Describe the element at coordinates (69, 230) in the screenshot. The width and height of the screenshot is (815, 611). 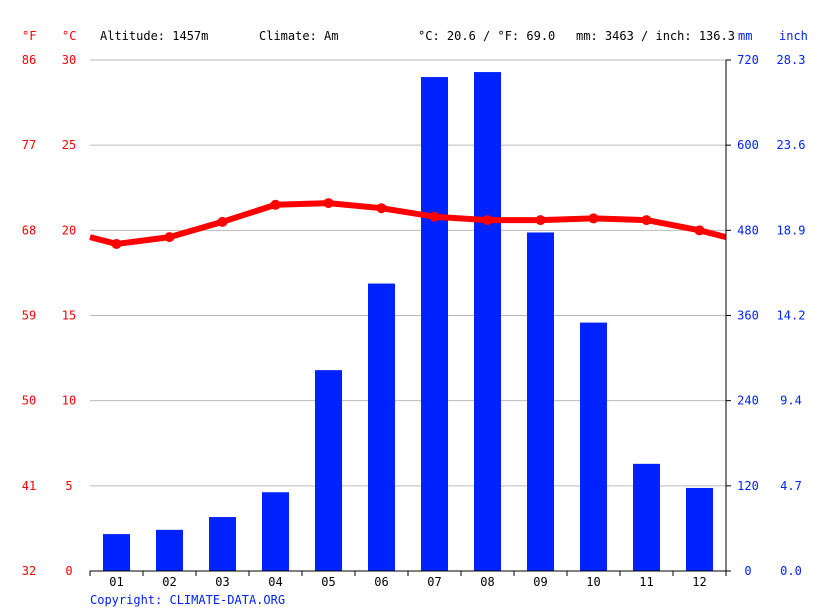
I see `celsius-tick-label: 20` at that location.